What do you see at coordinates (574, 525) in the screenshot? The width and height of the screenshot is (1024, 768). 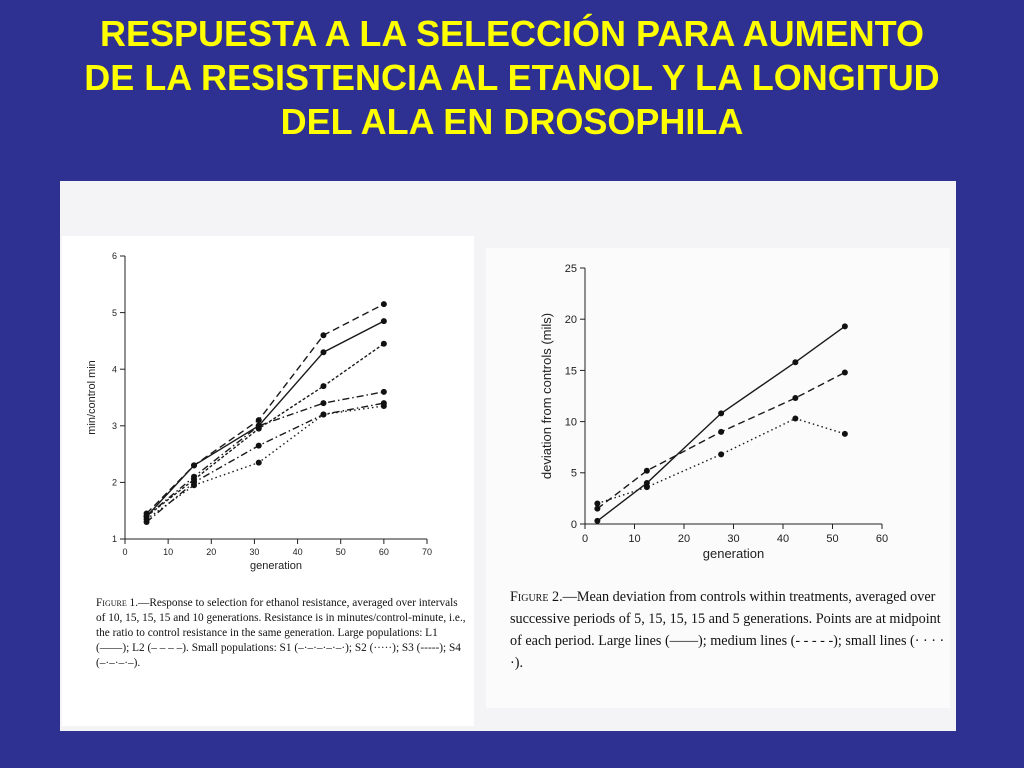 I see `y-tick-label: 0` at bounding box center [574, 525].